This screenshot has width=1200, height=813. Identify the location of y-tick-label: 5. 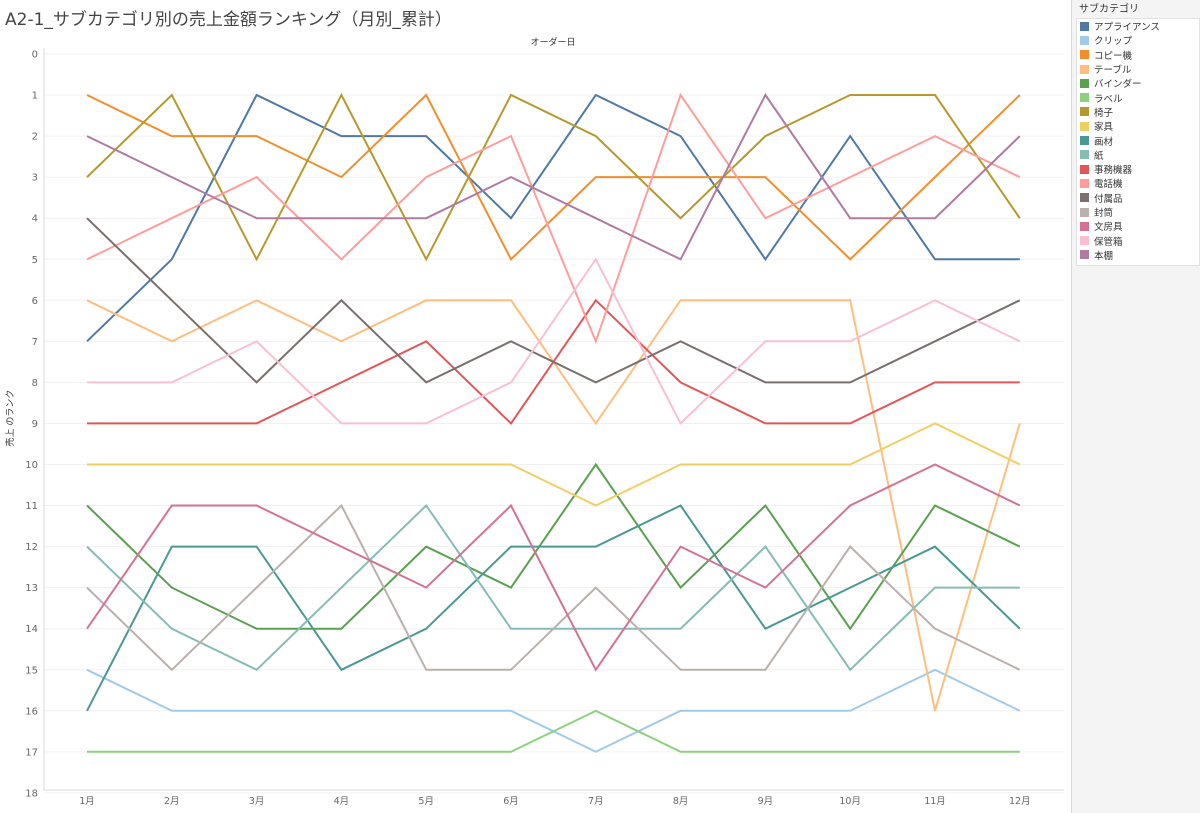
(35, 260).